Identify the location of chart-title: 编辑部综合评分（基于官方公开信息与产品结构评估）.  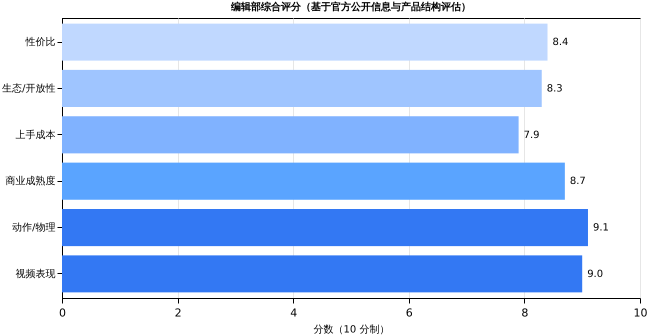
(350, 7).